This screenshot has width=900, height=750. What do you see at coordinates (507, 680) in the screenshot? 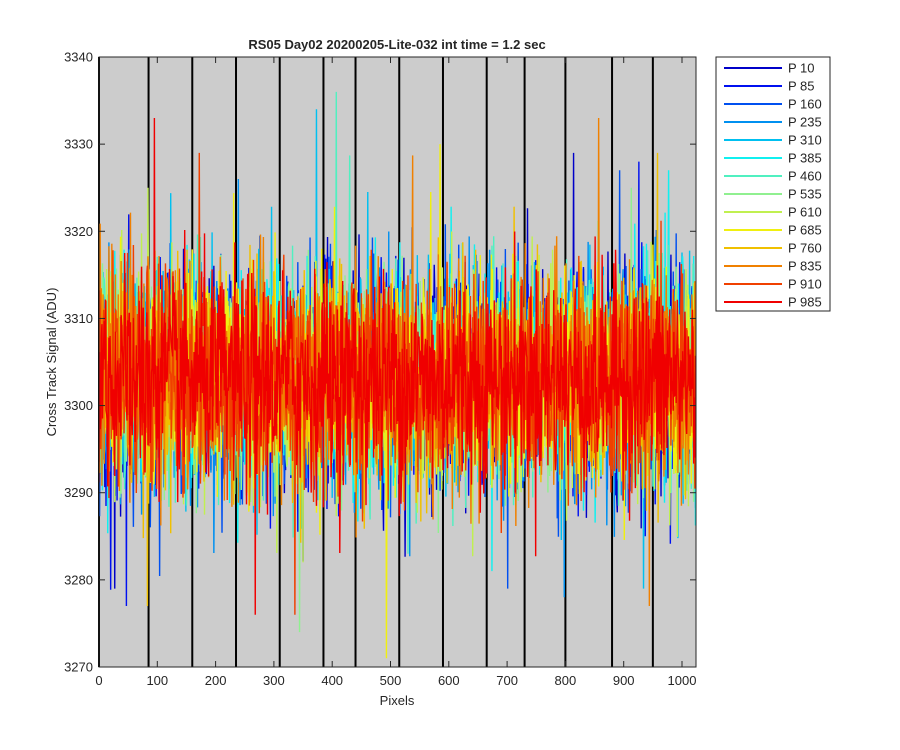
I see `x-tick-label: 700` at bounding box center [507, 680].